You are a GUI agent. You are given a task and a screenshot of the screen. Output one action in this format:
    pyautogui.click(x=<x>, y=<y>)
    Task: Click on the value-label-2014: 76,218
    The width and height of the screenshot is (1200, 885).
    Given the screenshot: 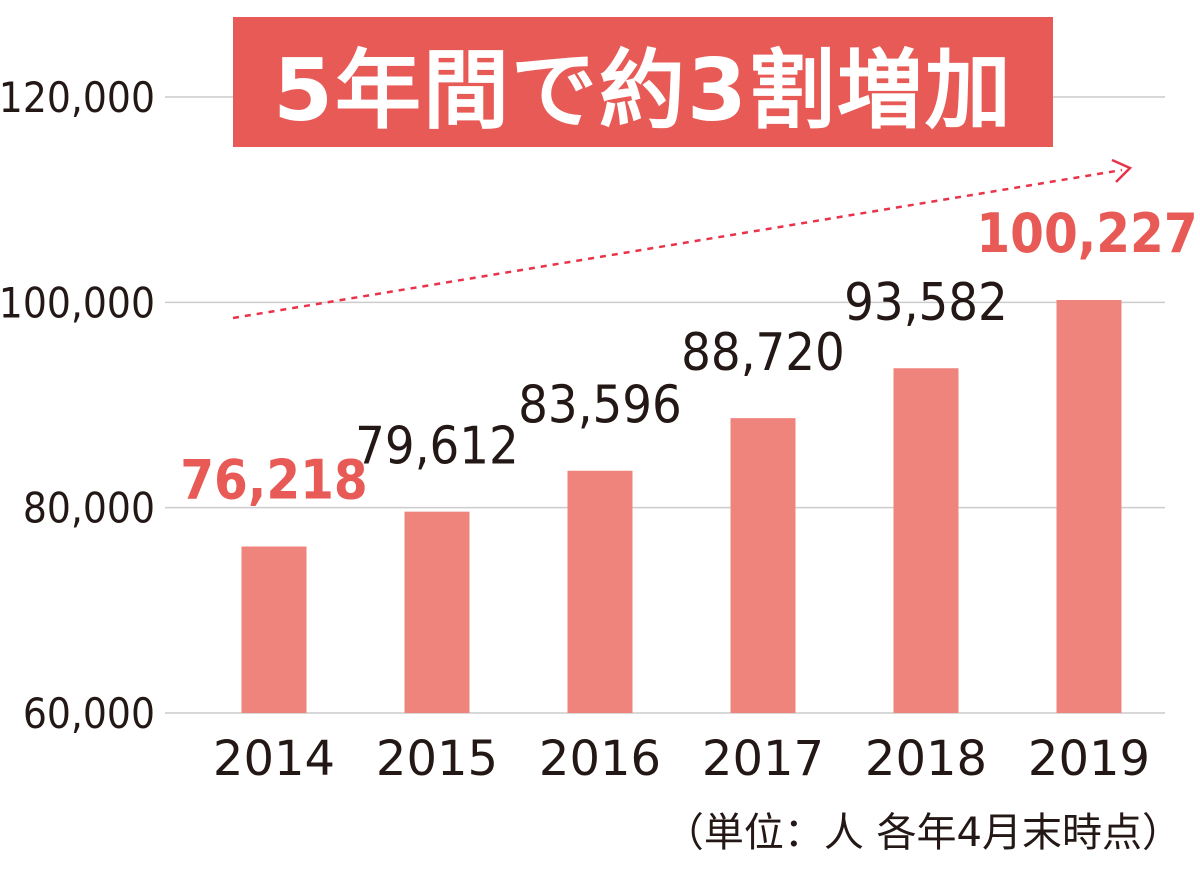 What is the action you would take?
    pyautogui.click(x=273, y=479)
    